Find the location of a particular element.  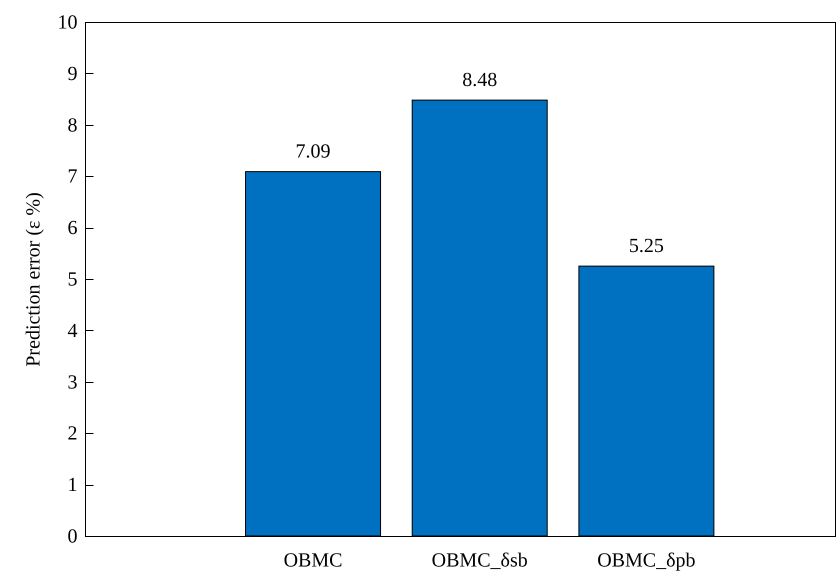

y-axis-title: Prediction error (ε %) is located at coordinates (33, 279).